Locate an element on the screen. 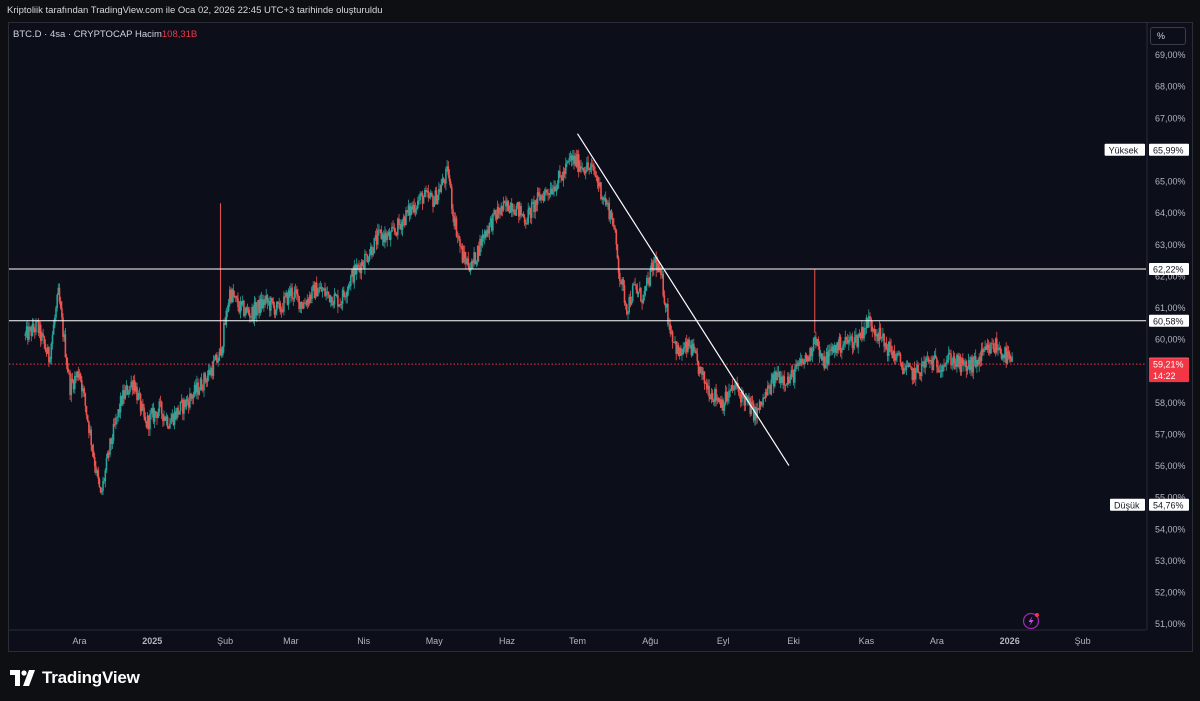 The height and width of the screenshot is (701, 1200). price-label: 54,76% is located at coordinates (1168, 505).